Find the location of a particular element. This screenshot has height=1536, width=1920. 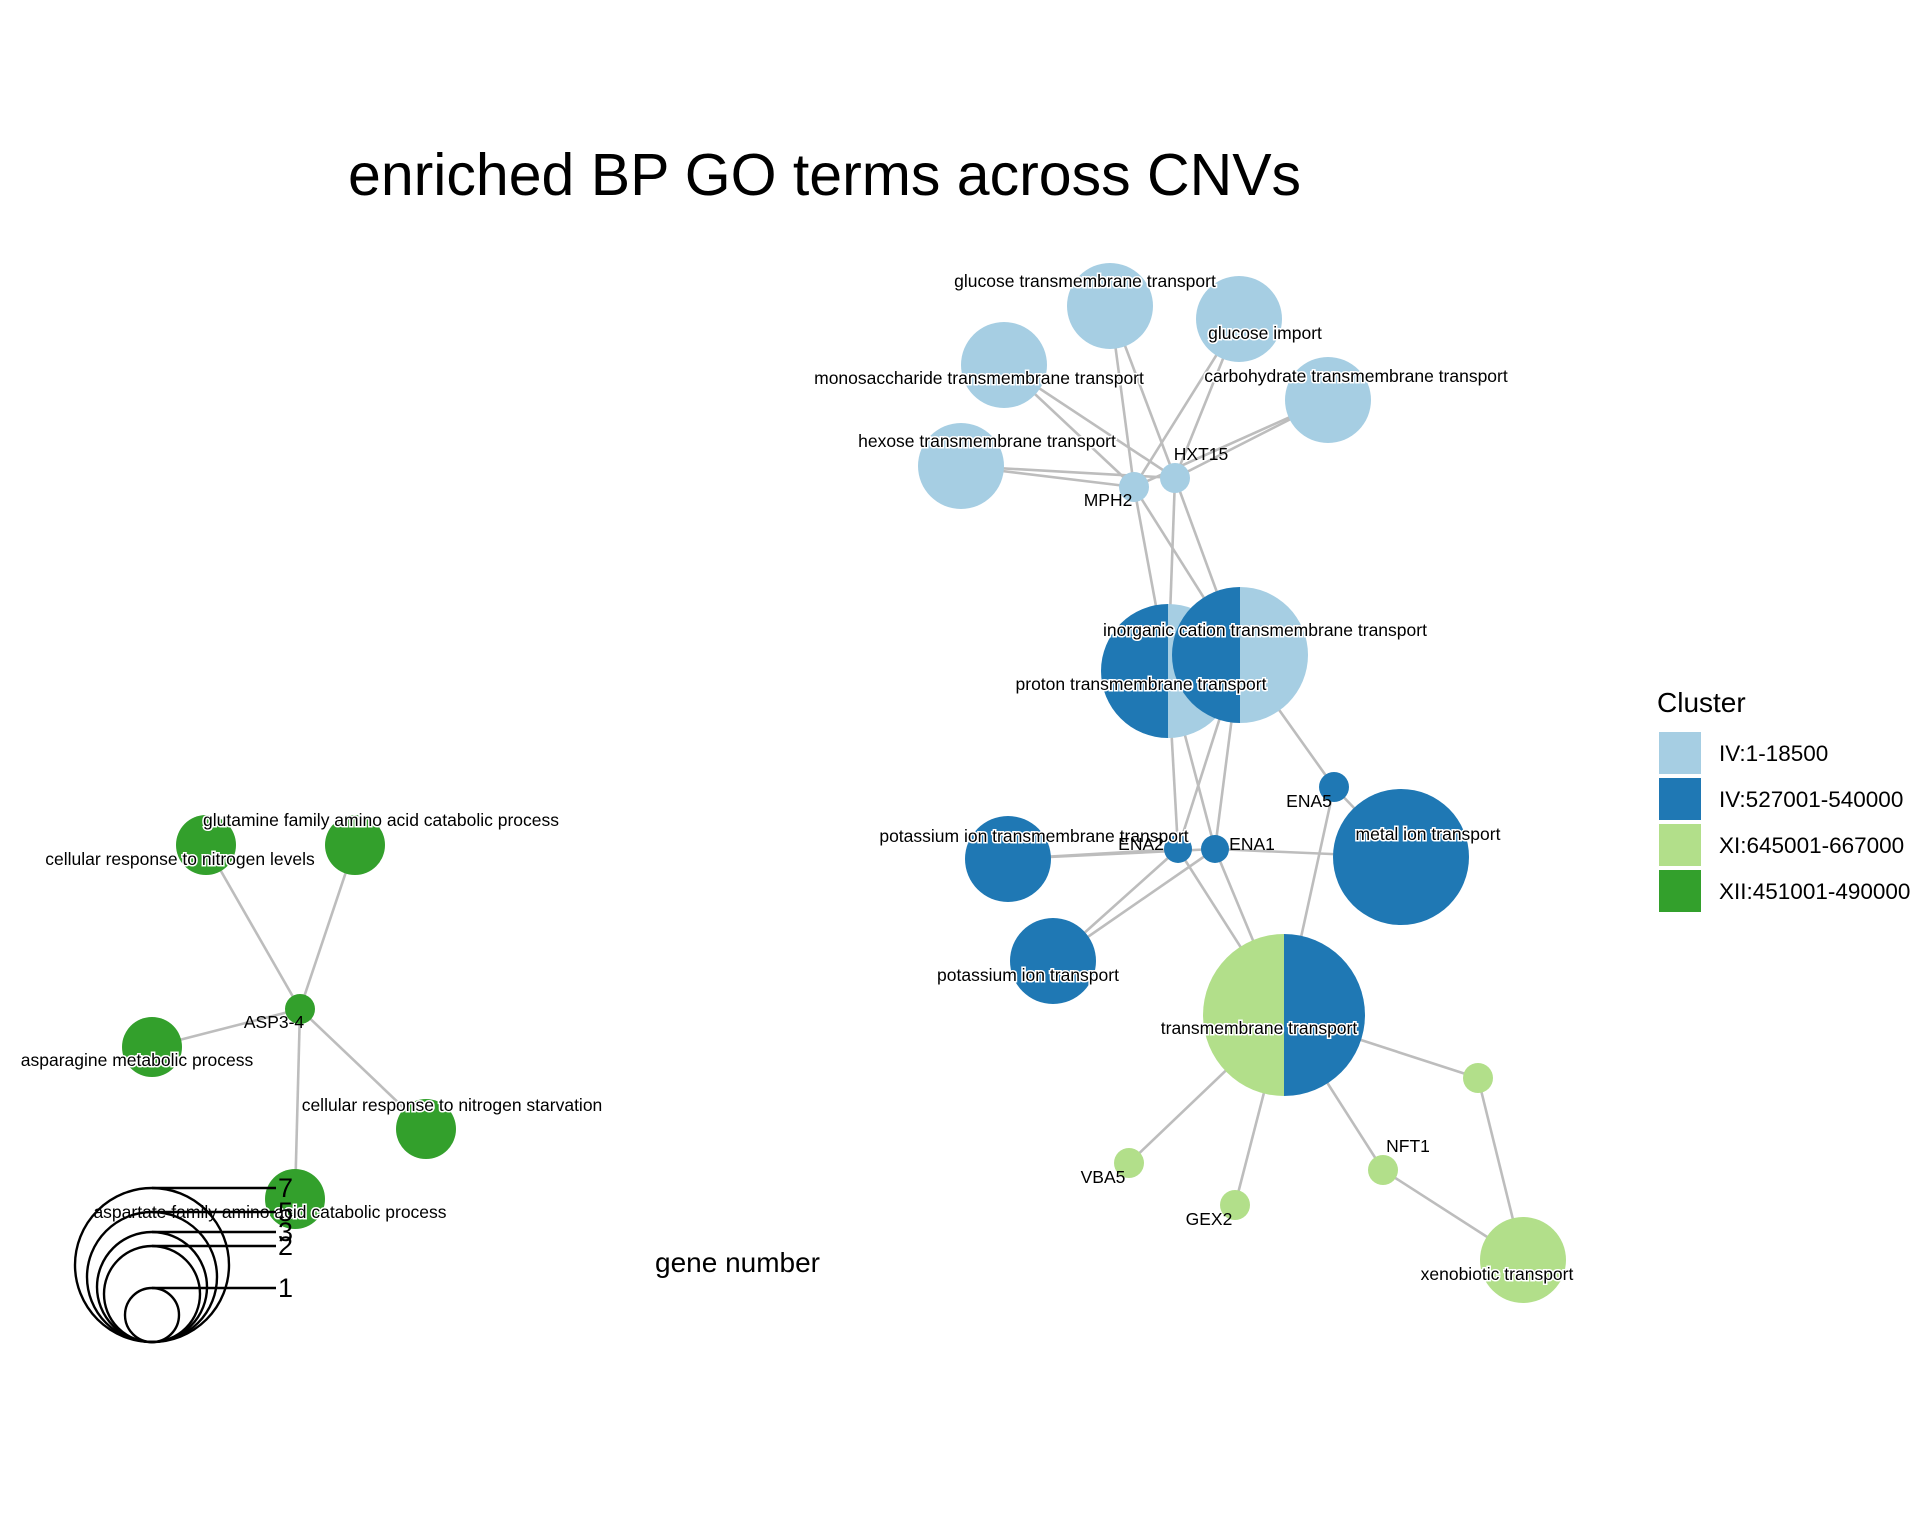

gene-node-hxt15 is located at coordinates (1175, 478).